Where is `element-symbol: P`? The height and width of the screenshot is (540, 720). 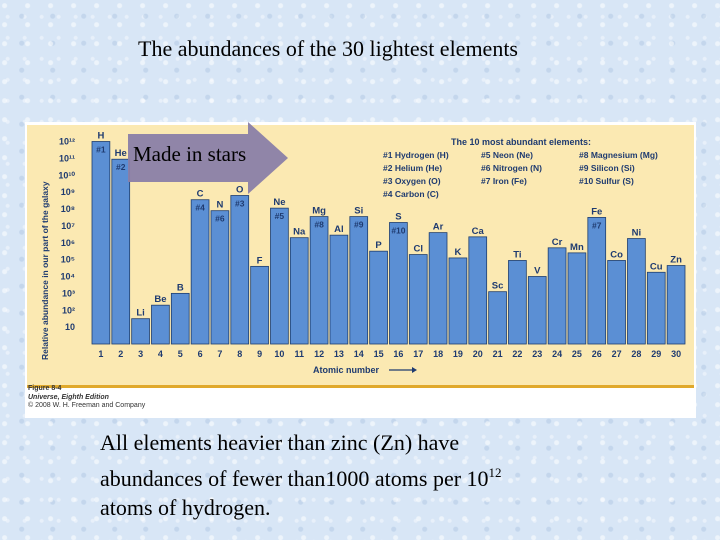
element-symbol: P is located at coordinates (378, 245).